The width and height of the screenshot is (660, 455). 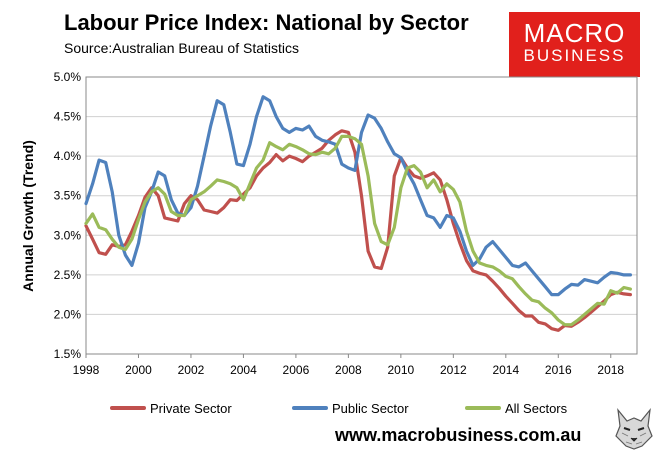 What do you see at coordinates (574, 33) in the screenshot?
I see `logo-line-1: MACRO` at bounding box center [574, 33].